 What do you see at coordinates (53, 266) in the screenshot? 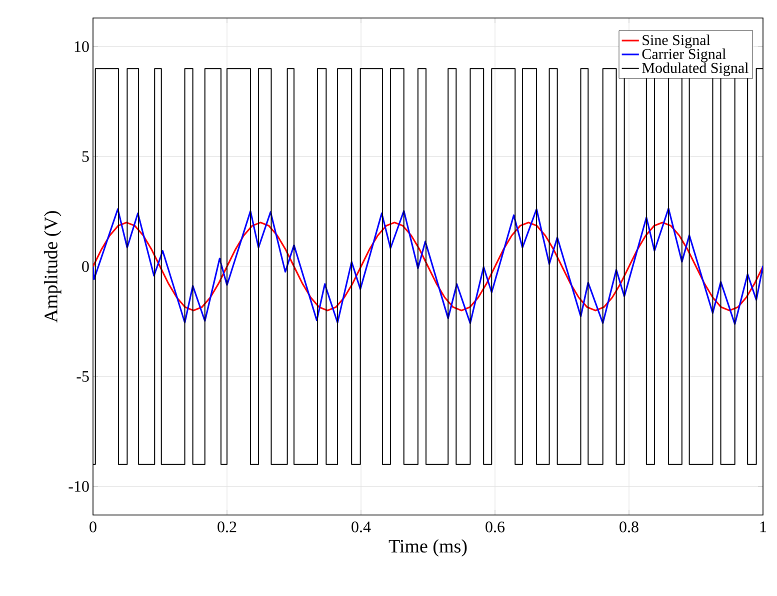
I see `y-axis-title: Amplitude (V)` at bounding box center [53, 266].